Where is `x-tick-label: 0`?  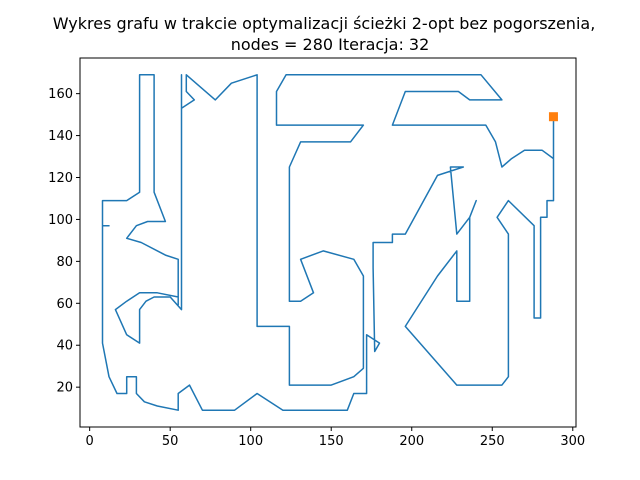 x-tick-label: 0 is located at coordinates (90, 441).